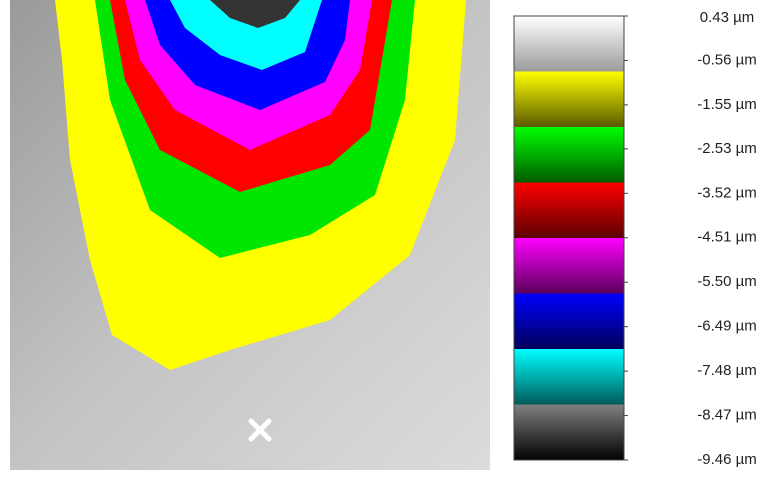  What do you see at coordinates (727, 370) in the screenshot?
I see `colorbar-tick-label: -7.48 µm` at bounding box center [727, 370].